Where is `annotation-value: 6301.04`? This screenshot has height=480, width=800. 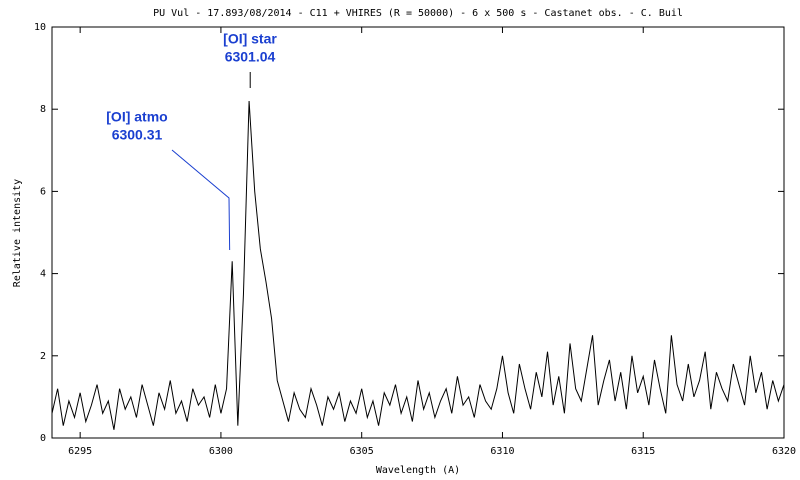
annotation-value: 6301.04 is located at coordinates (250, 57).